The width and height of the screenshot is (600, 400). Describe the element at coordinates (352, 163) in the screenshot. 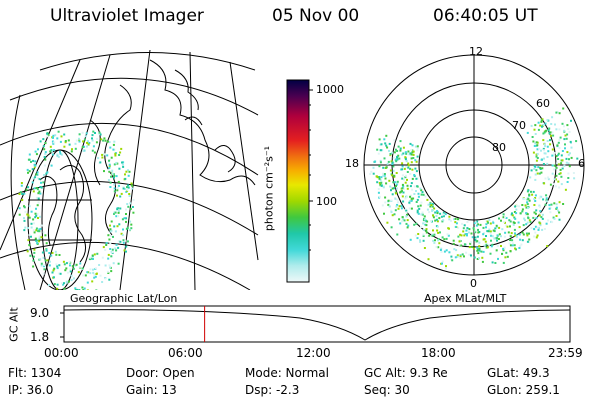

I see `mlt-label-18: 18` at that location.